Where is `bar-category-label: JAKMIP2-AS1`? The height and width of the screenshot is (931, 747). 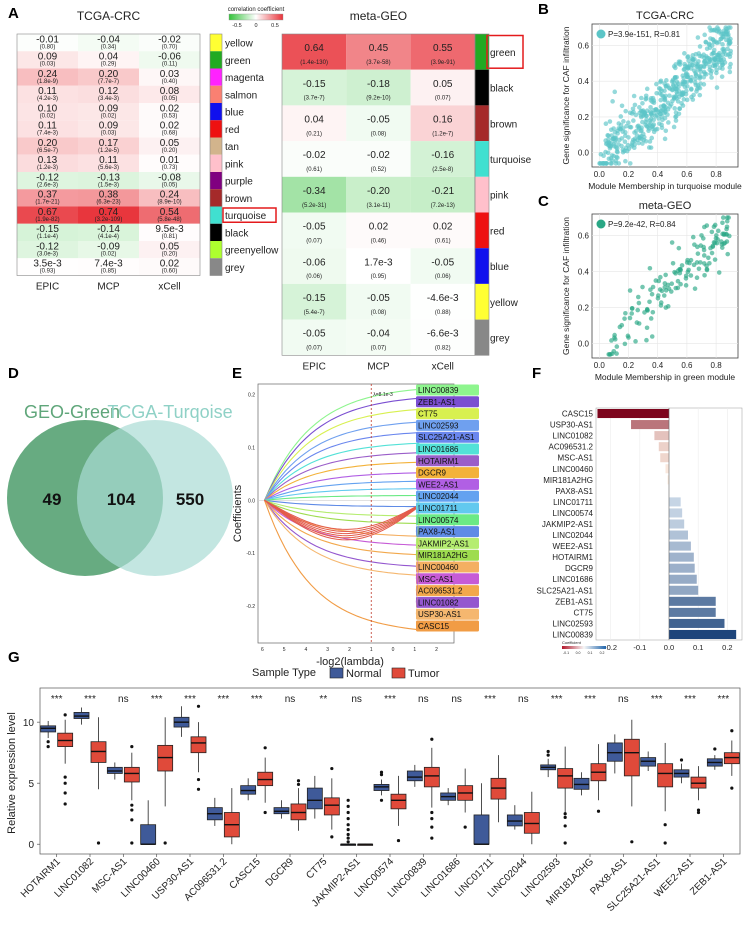 bar-category-label: JAKMIP2-AS1 is located at coordinates (568, 524).